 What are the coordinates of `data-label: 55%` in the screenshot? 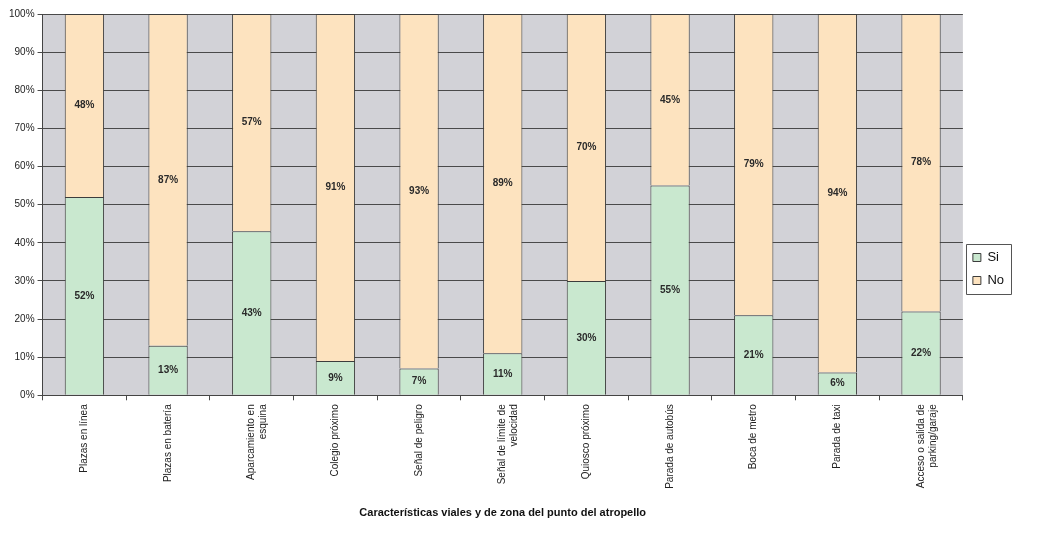 It's located at (670, 289).